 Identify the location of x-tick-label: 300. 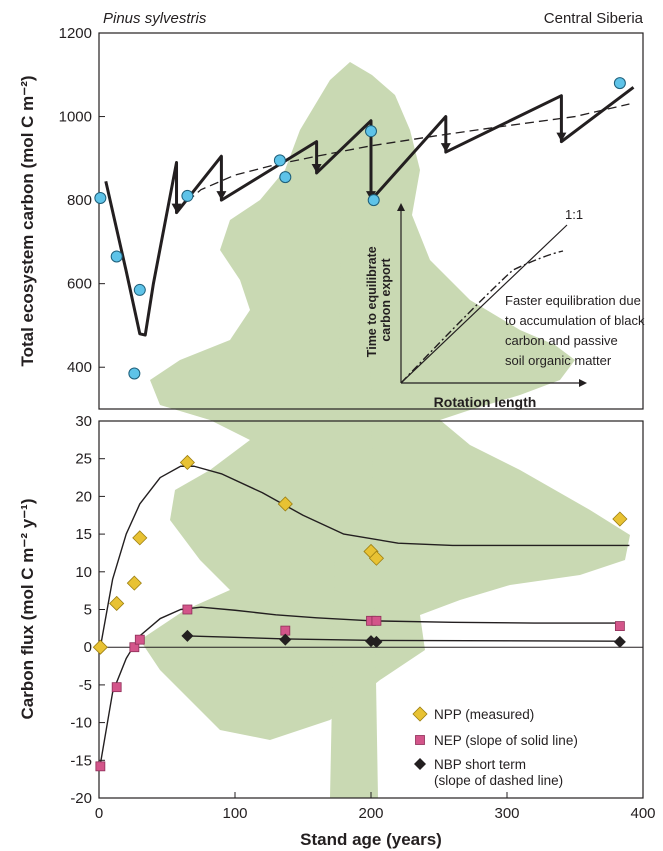
(506, 813).